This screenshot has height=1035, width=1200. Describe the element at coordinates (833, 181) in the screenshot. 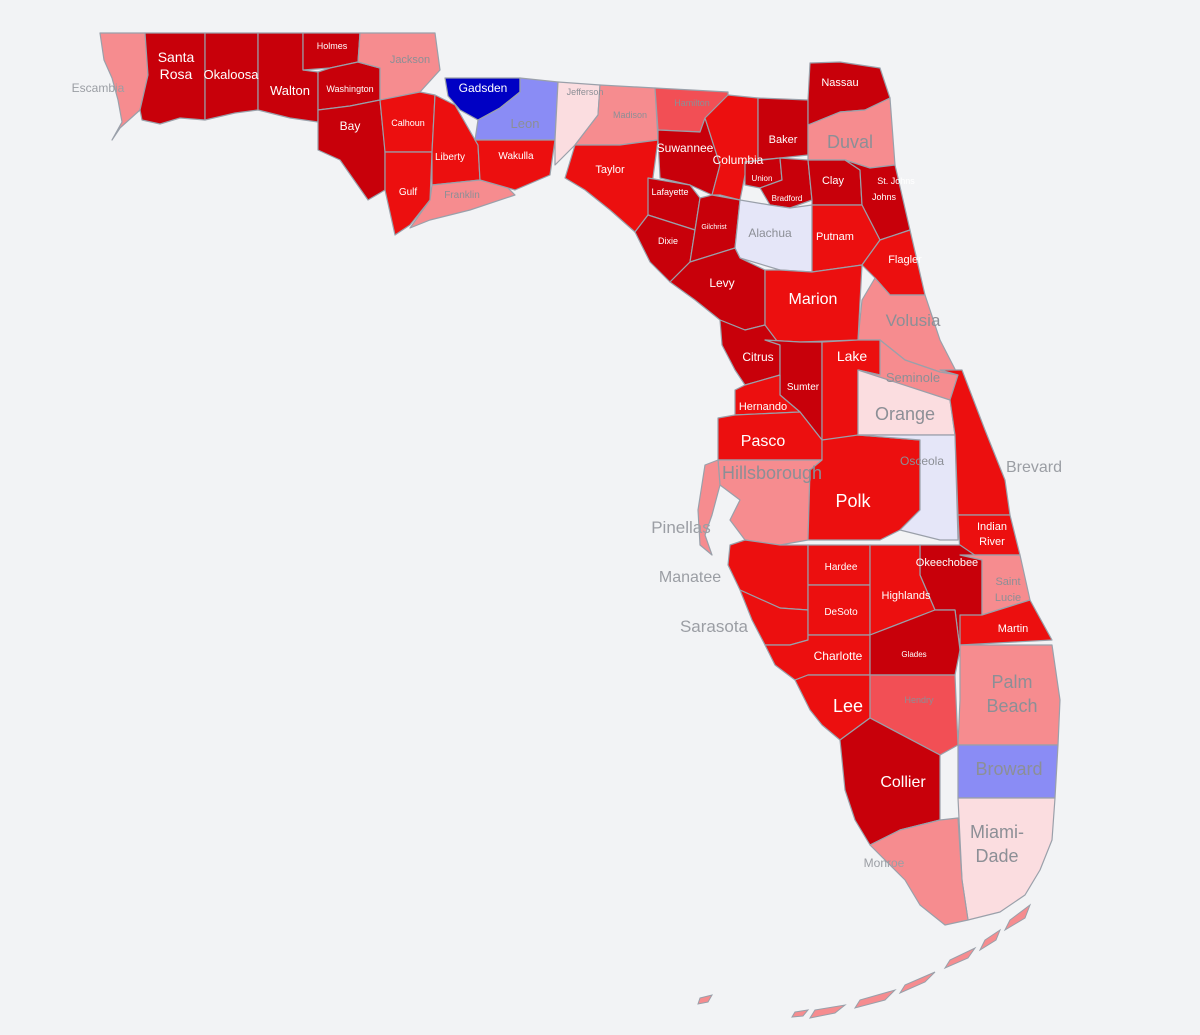

I see `label-clay: Clay` at that location.